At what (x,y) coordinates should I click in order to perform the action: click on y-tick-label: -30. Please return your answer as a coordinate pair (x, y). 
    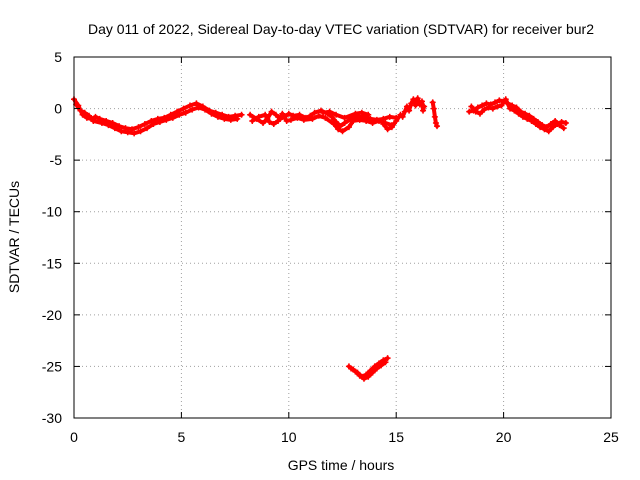
    Looking at the image, I should click on (52, 418).